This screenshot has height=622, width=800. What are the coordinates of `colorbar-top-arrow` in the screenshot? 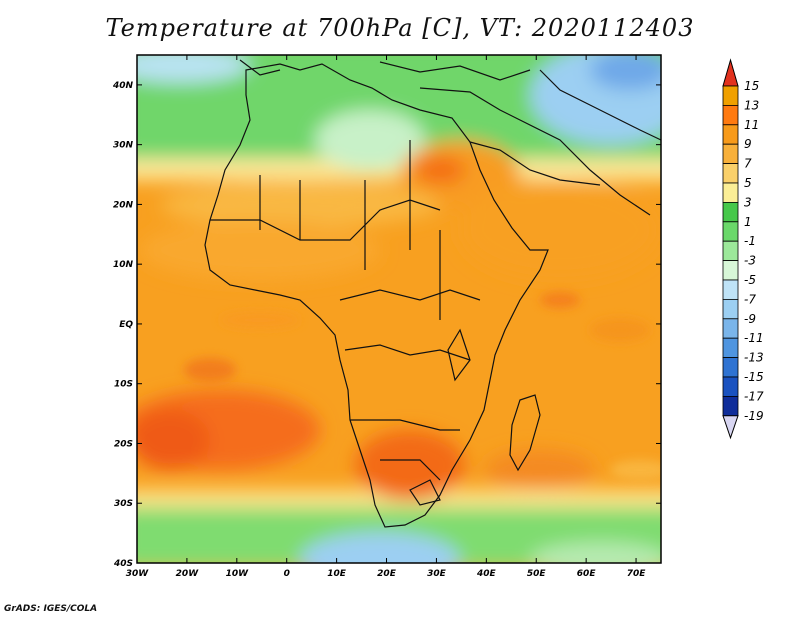 It's located at (730, 72).